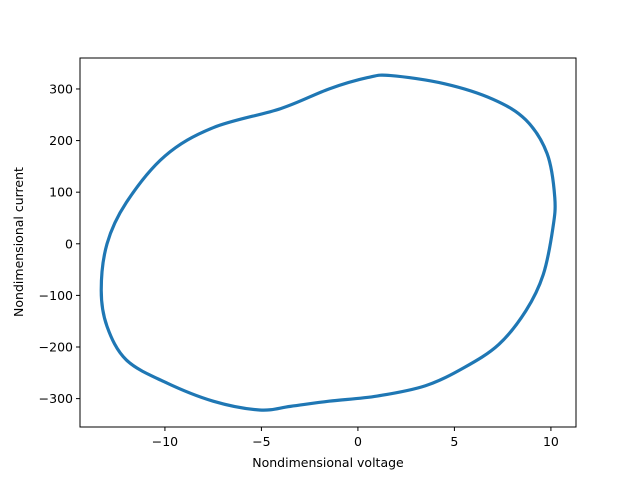 The width and height of the screenshot is (640, 480). I want to click on y-tick-label: 300, so click(61, 88).